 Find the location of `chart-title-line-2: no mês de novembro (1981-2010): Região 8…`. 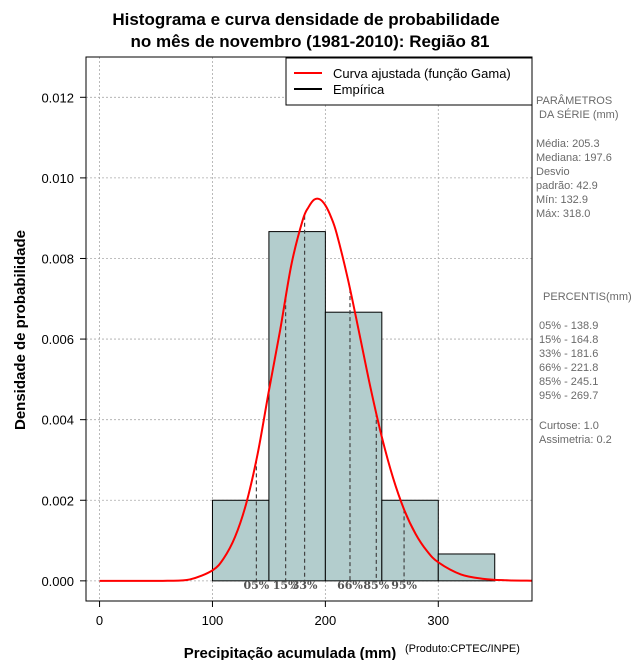

chart-title-line-2: no mês de novembro (1981-2010): Região 8… is located at coordinates (309, 41).